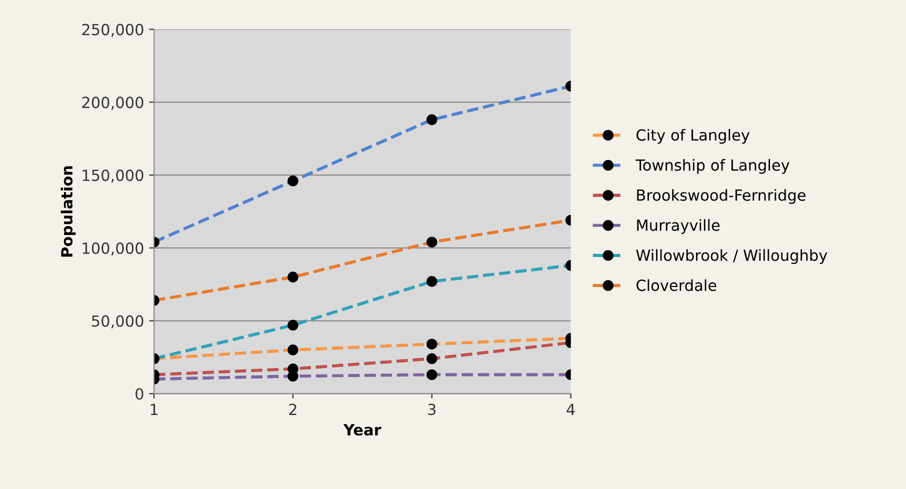 The height and width of the screenshot is (489, 906). Describe the element at coordinates (113, 176) in the screenshot. I see `y-tick-label: 150,000` at that location.